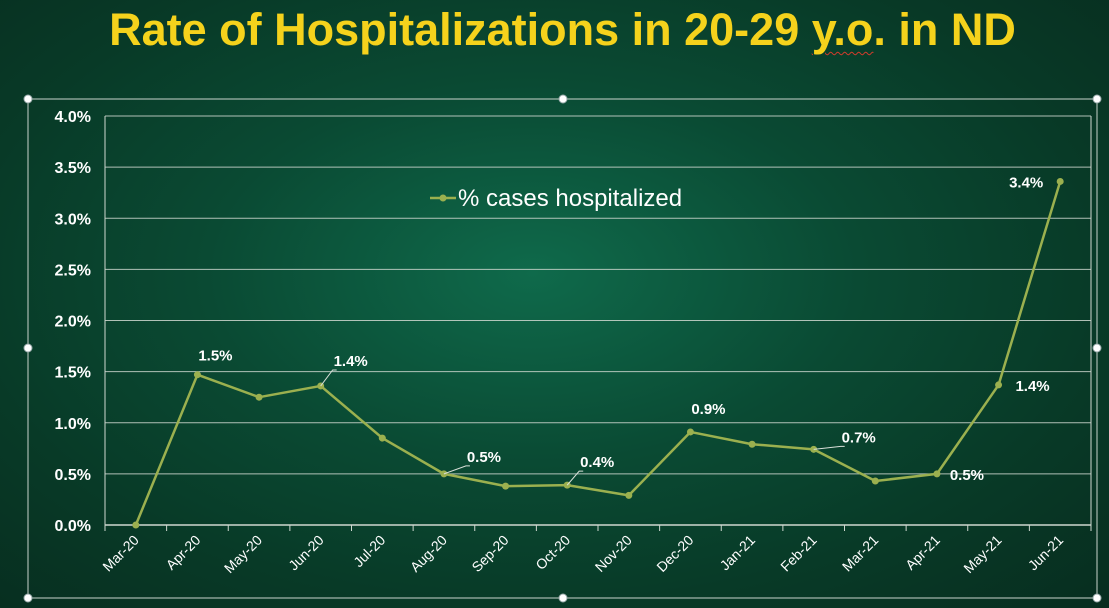 This screenshot has width=1109, height=608. I want to click on x-tick-label: May-21, so click(982, 554).